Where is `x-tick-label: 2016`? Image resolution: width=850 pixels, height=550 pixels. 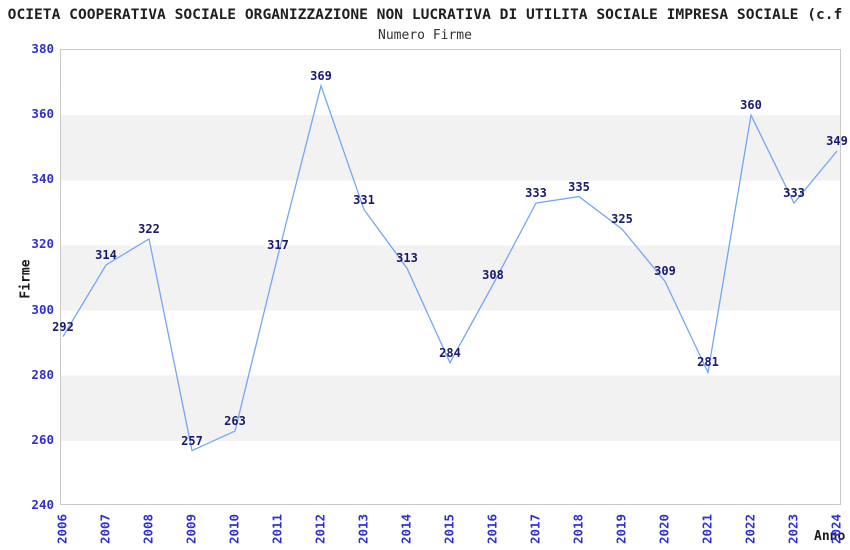 x-tick-label: 2016 is located at coordinates (492, 529).